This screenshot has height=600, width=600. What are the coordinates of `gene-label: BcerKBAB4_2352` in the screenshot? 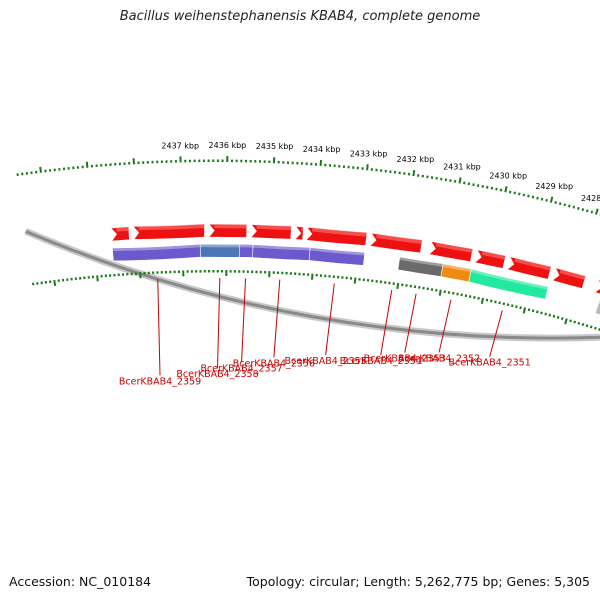 It's located at (439, 358).